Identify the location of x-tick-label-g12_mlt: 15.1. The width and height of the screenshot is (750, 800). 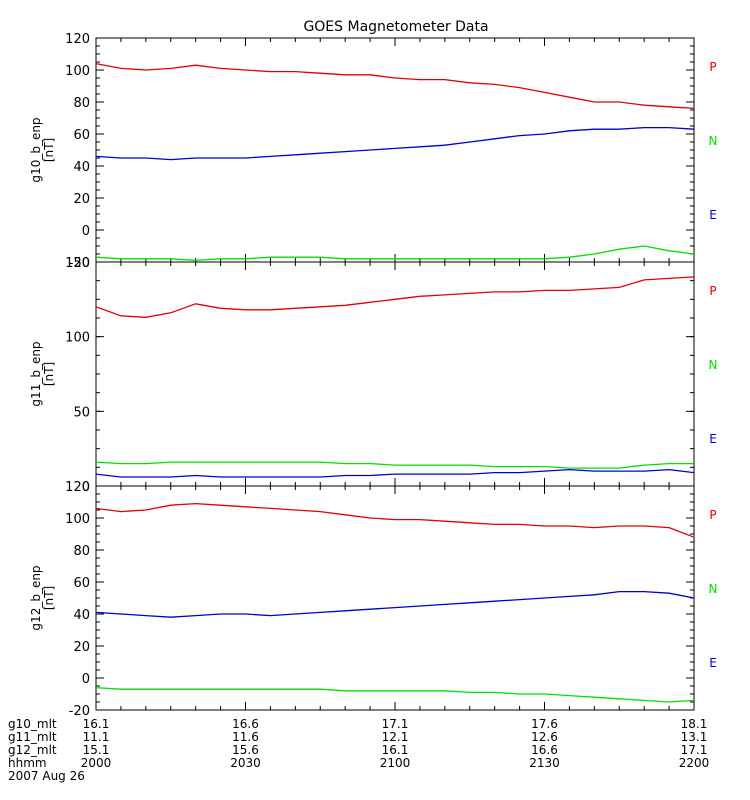
(96, 750).